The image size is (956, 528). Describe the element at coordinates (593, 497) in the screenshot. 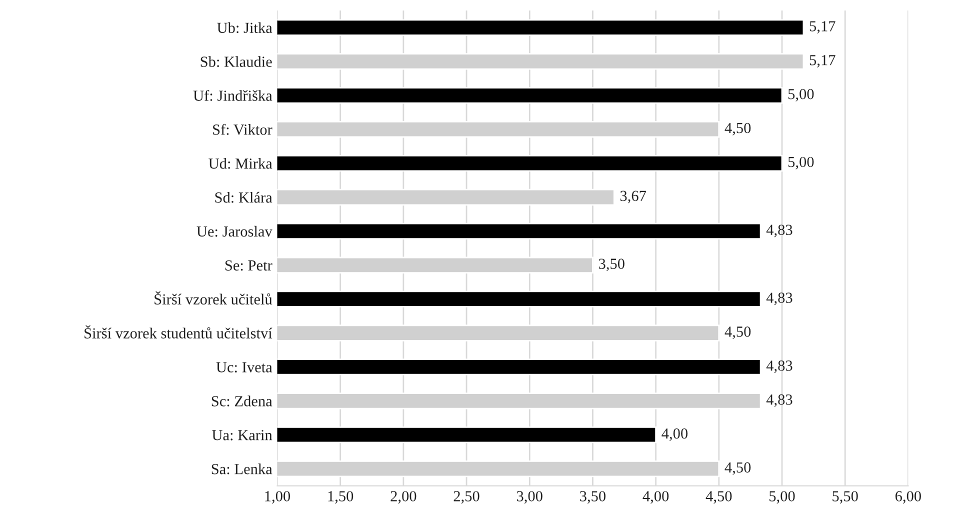

I see `x-tick-label: 3,50` at that location.